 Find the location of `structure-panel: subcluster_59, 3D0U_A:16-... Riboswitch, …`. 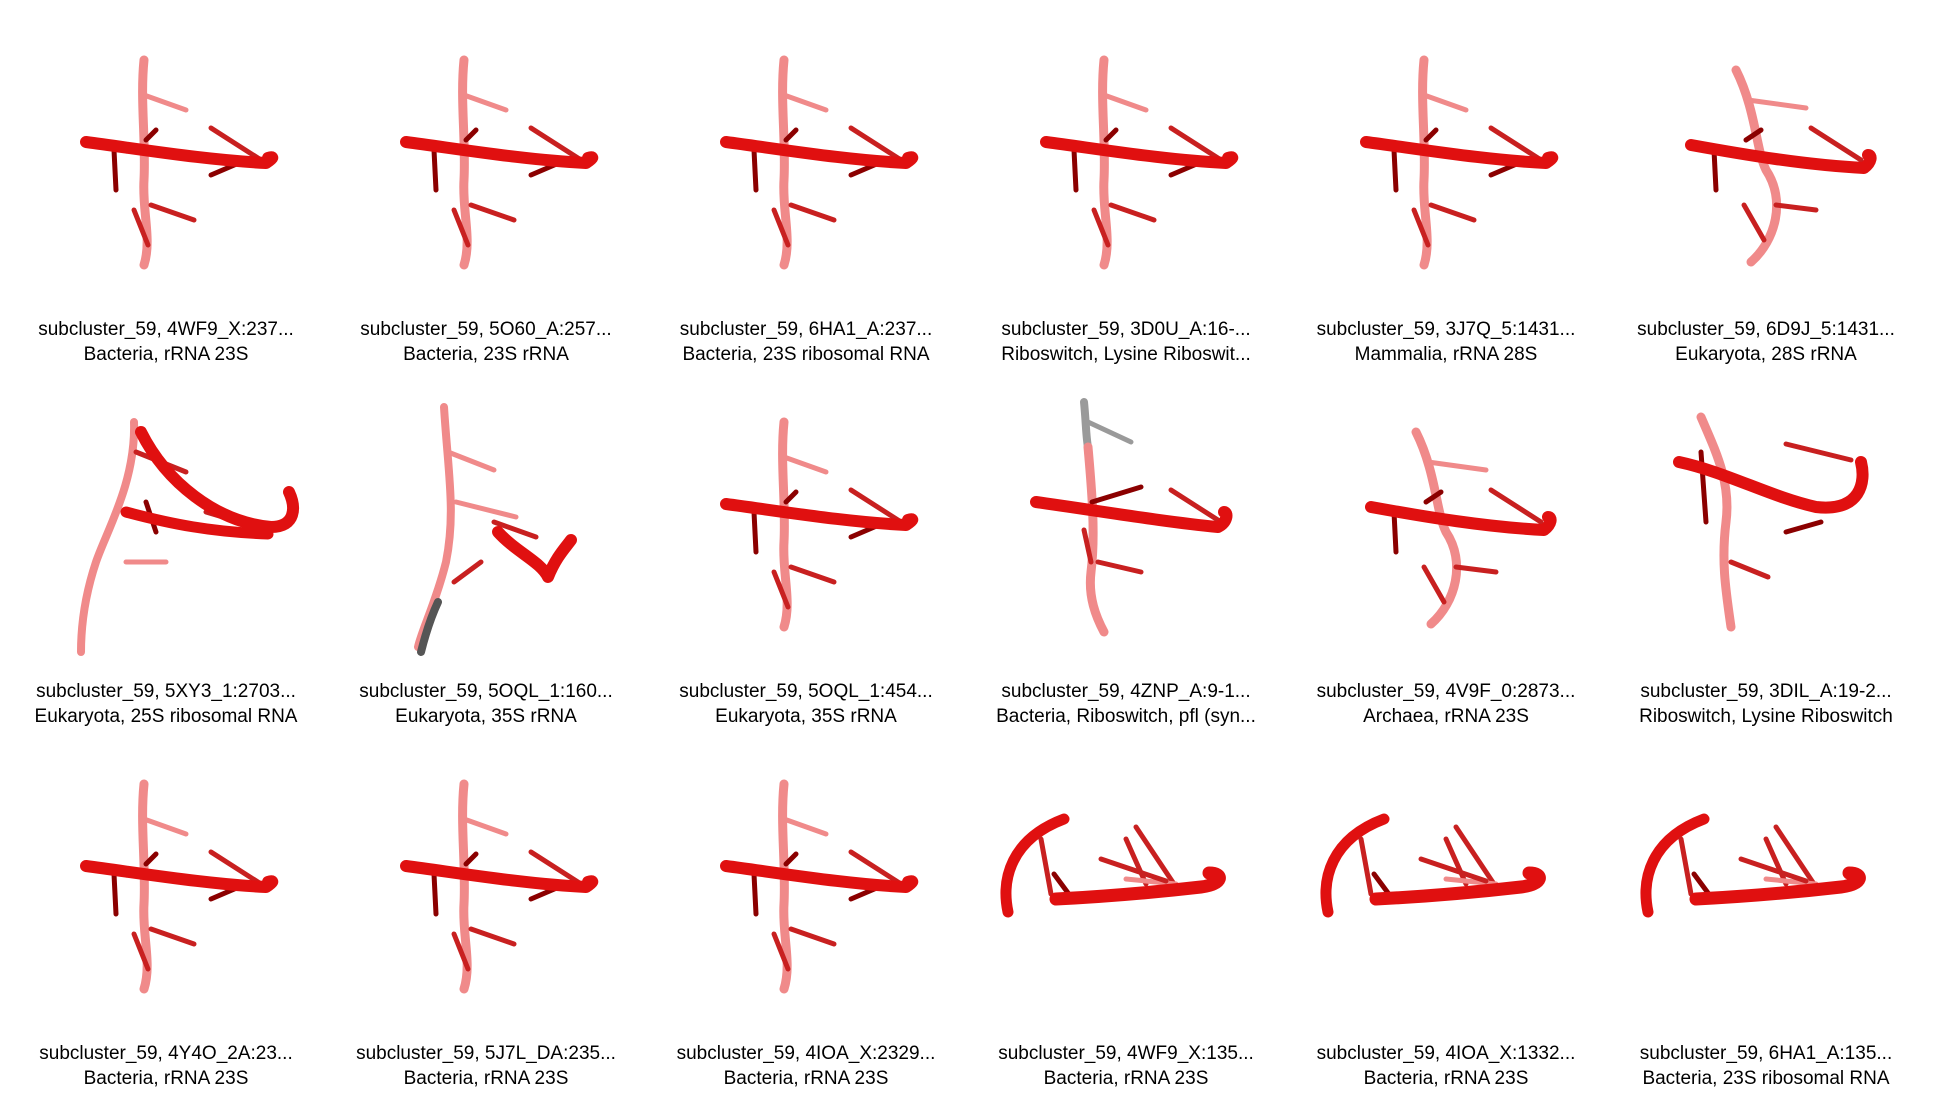

structure-panel: subcluster_59, 3D0U_A:16-... Riboswitch, … is located at coordinates (1126, 182).